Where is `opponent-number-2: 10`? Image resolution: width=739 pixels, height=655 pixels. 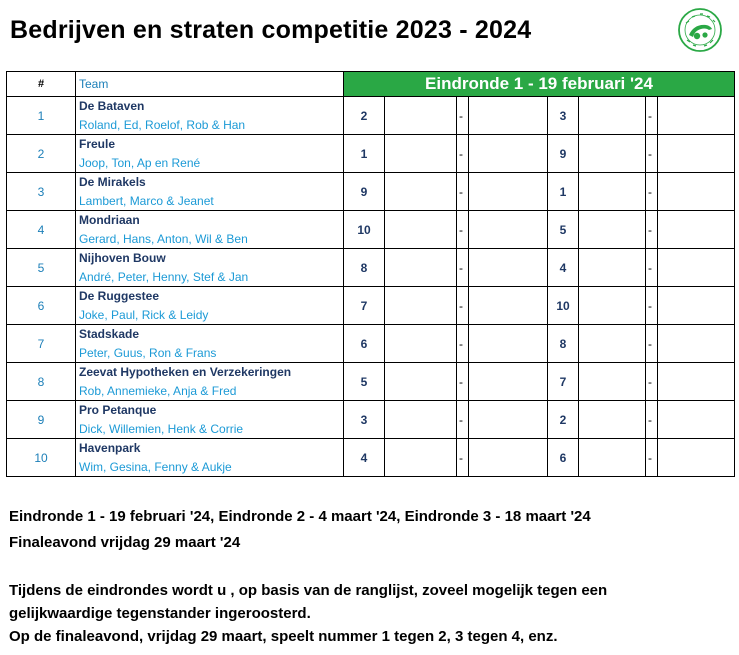
opponent-number-2: 10 is located at coordinates (563, 305).